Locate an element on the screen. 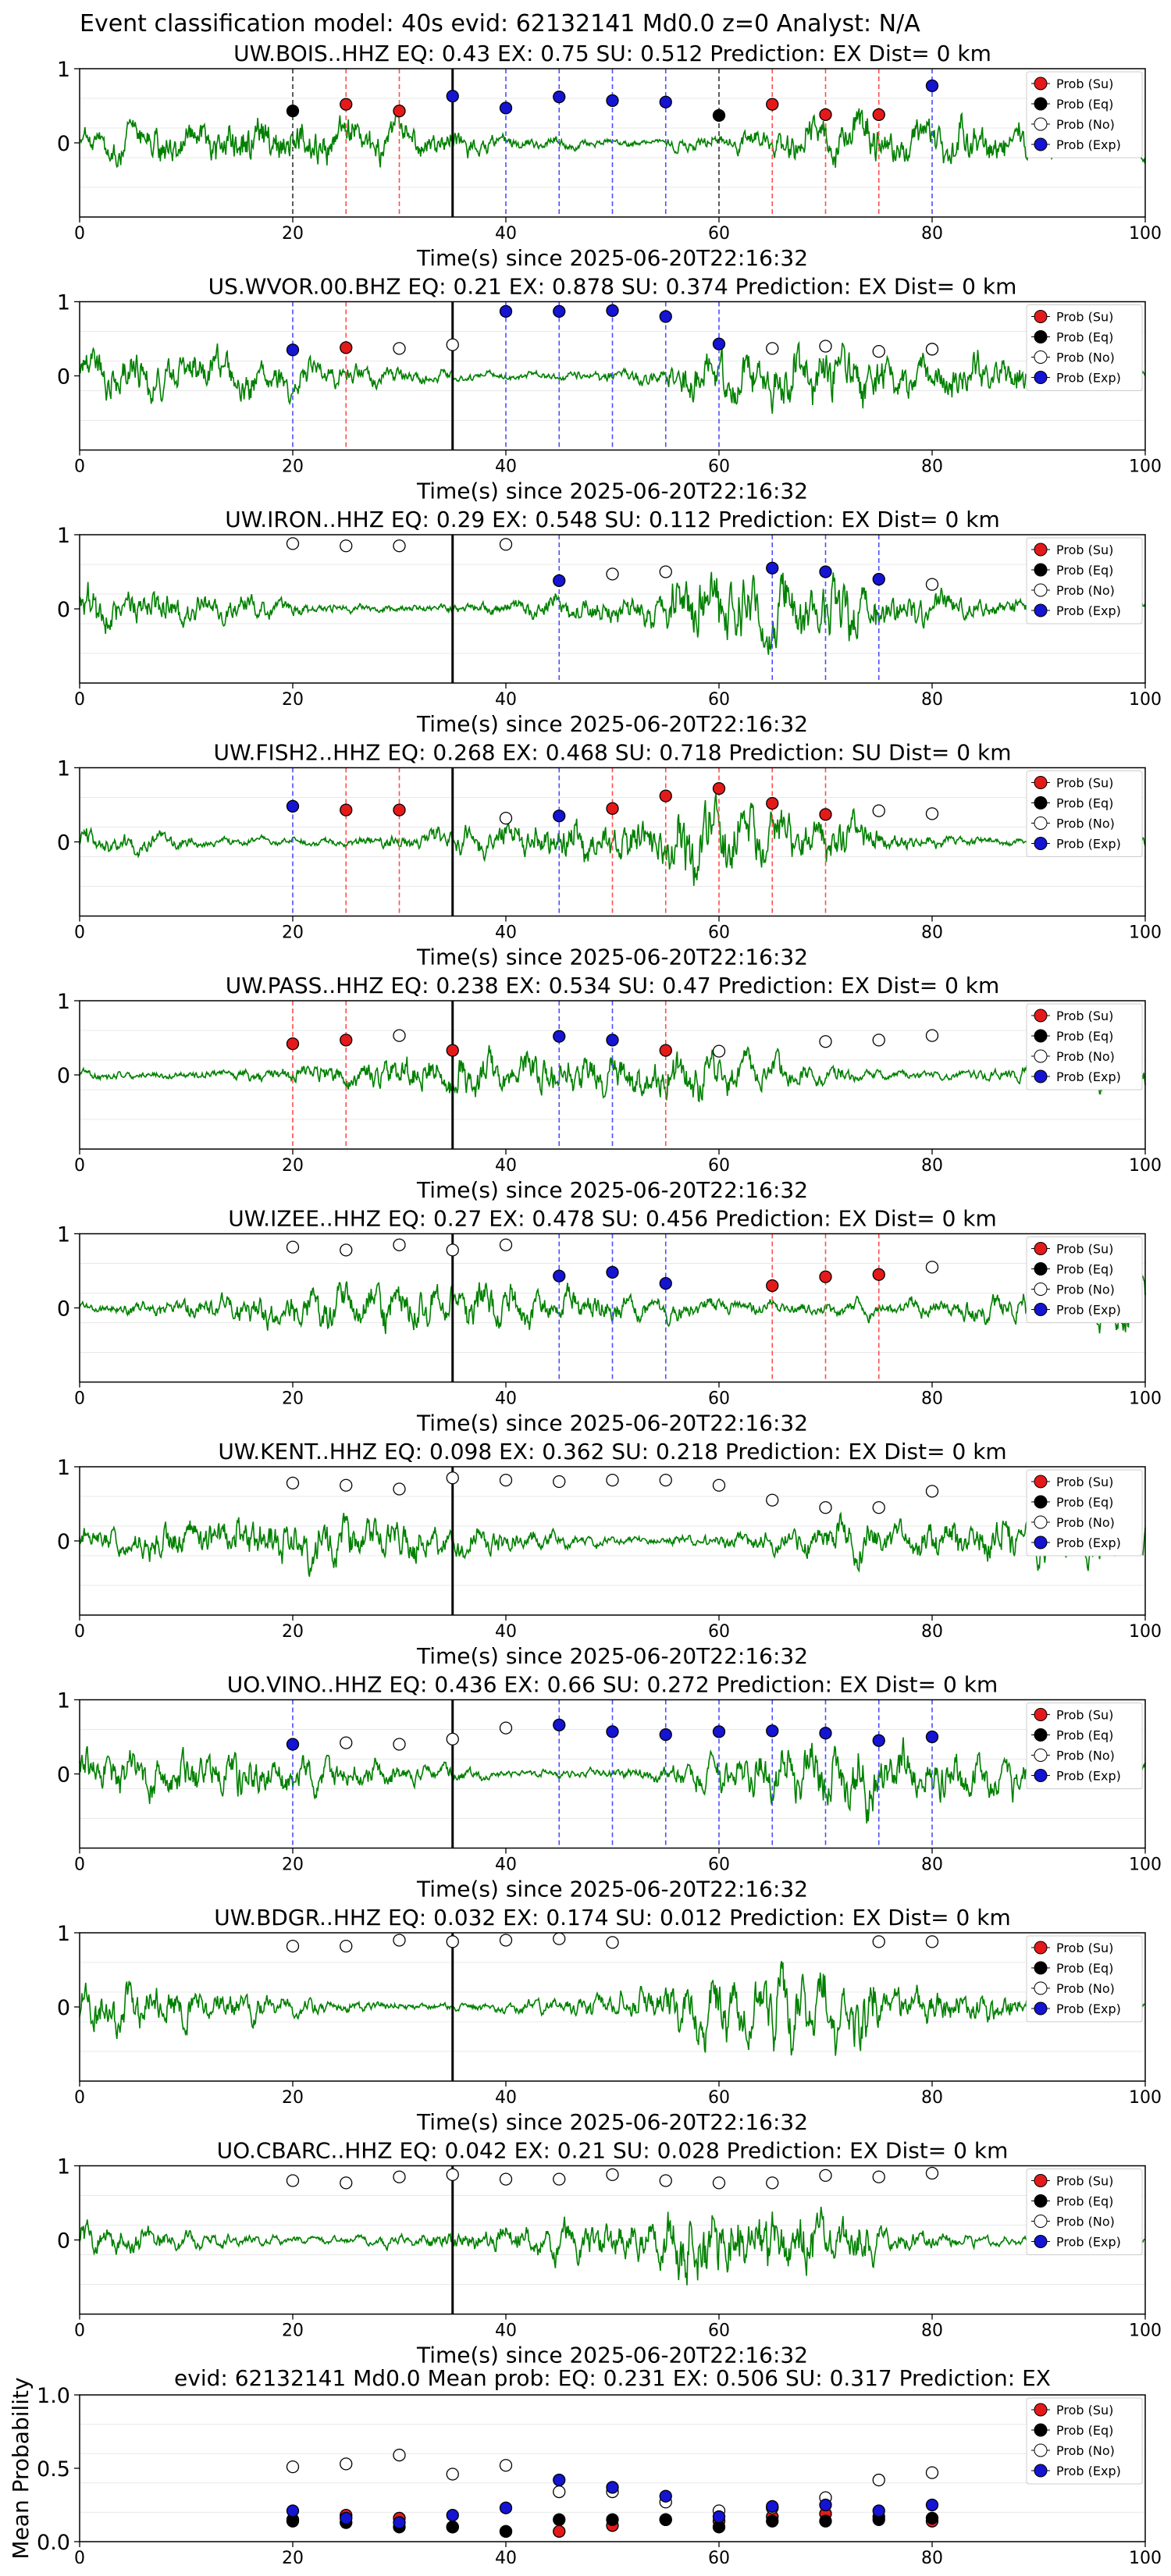  legend-frame is located at coordinates (1084, 347).